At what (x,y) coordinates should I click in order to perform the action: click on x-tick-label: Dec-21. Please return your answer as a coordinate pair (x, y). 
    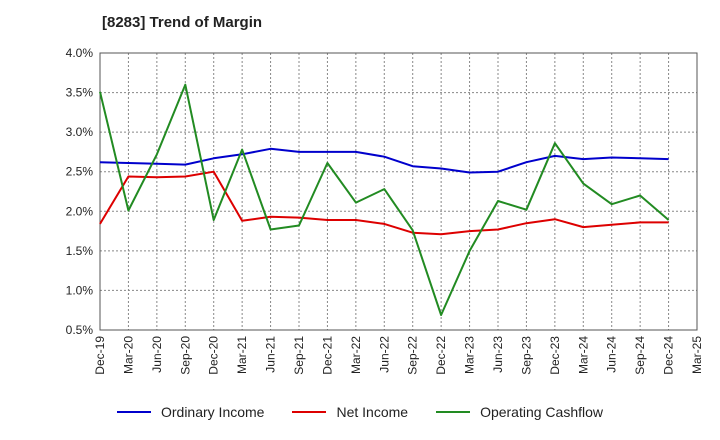
    Looking at the image, I should click on (327, 355).